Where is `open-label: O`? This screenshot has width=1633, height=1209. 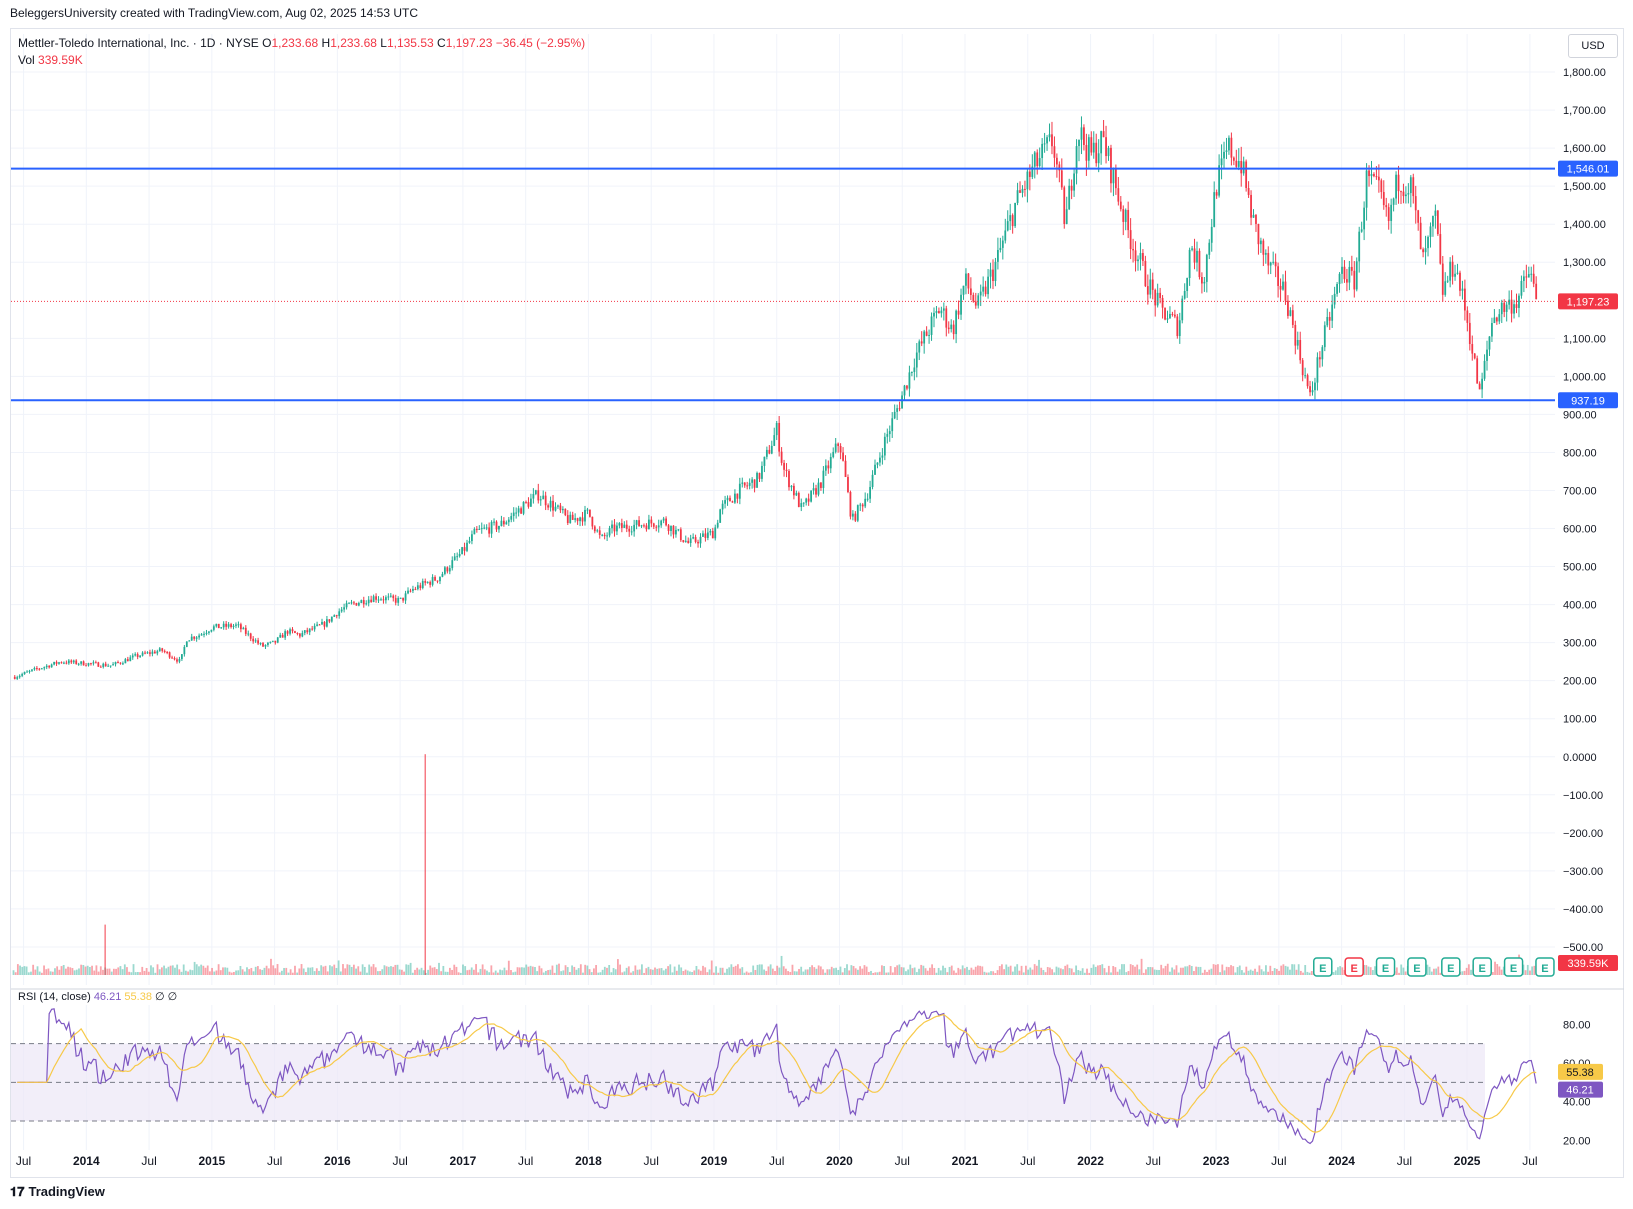 open-label: O is located at coordinates (267, 43).